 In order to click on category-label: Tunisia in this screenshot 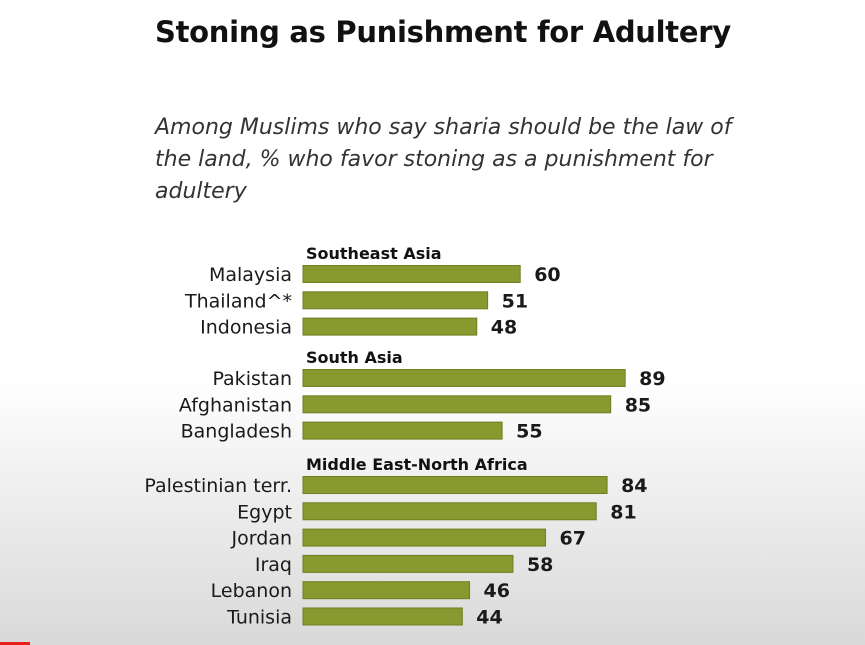, I will do `click(259, 618)`.